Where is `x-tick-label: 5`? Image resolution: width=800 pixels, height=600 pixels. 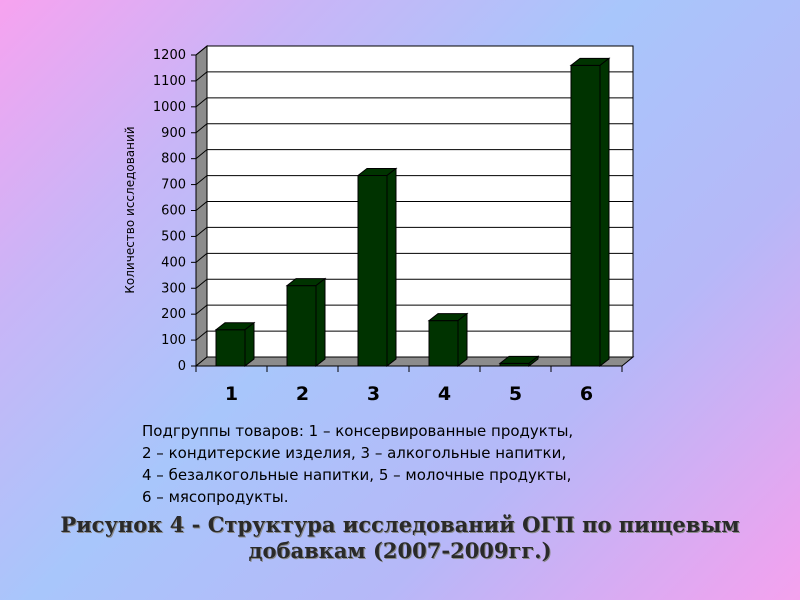
x-tick-label: 5 is located at coordinates (515, 394).